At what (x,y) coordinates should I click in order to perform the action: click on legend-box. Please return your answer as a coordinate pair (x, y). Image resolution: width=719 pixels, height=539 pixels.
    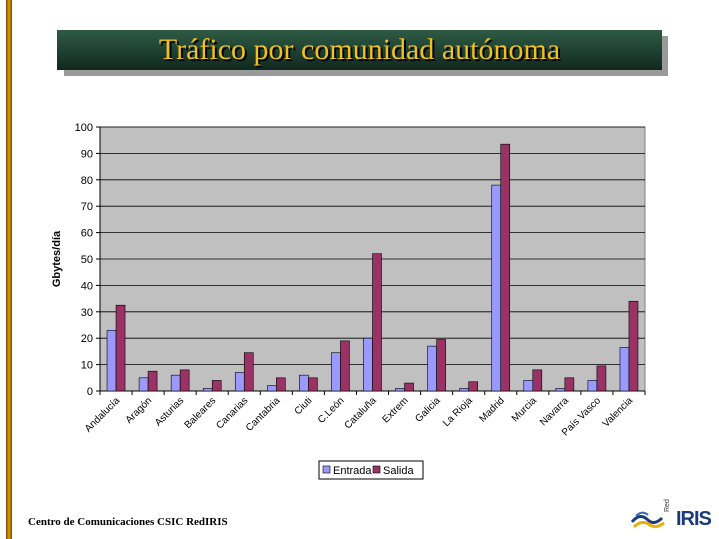
    Looking at the image, I should click on (371, 470).